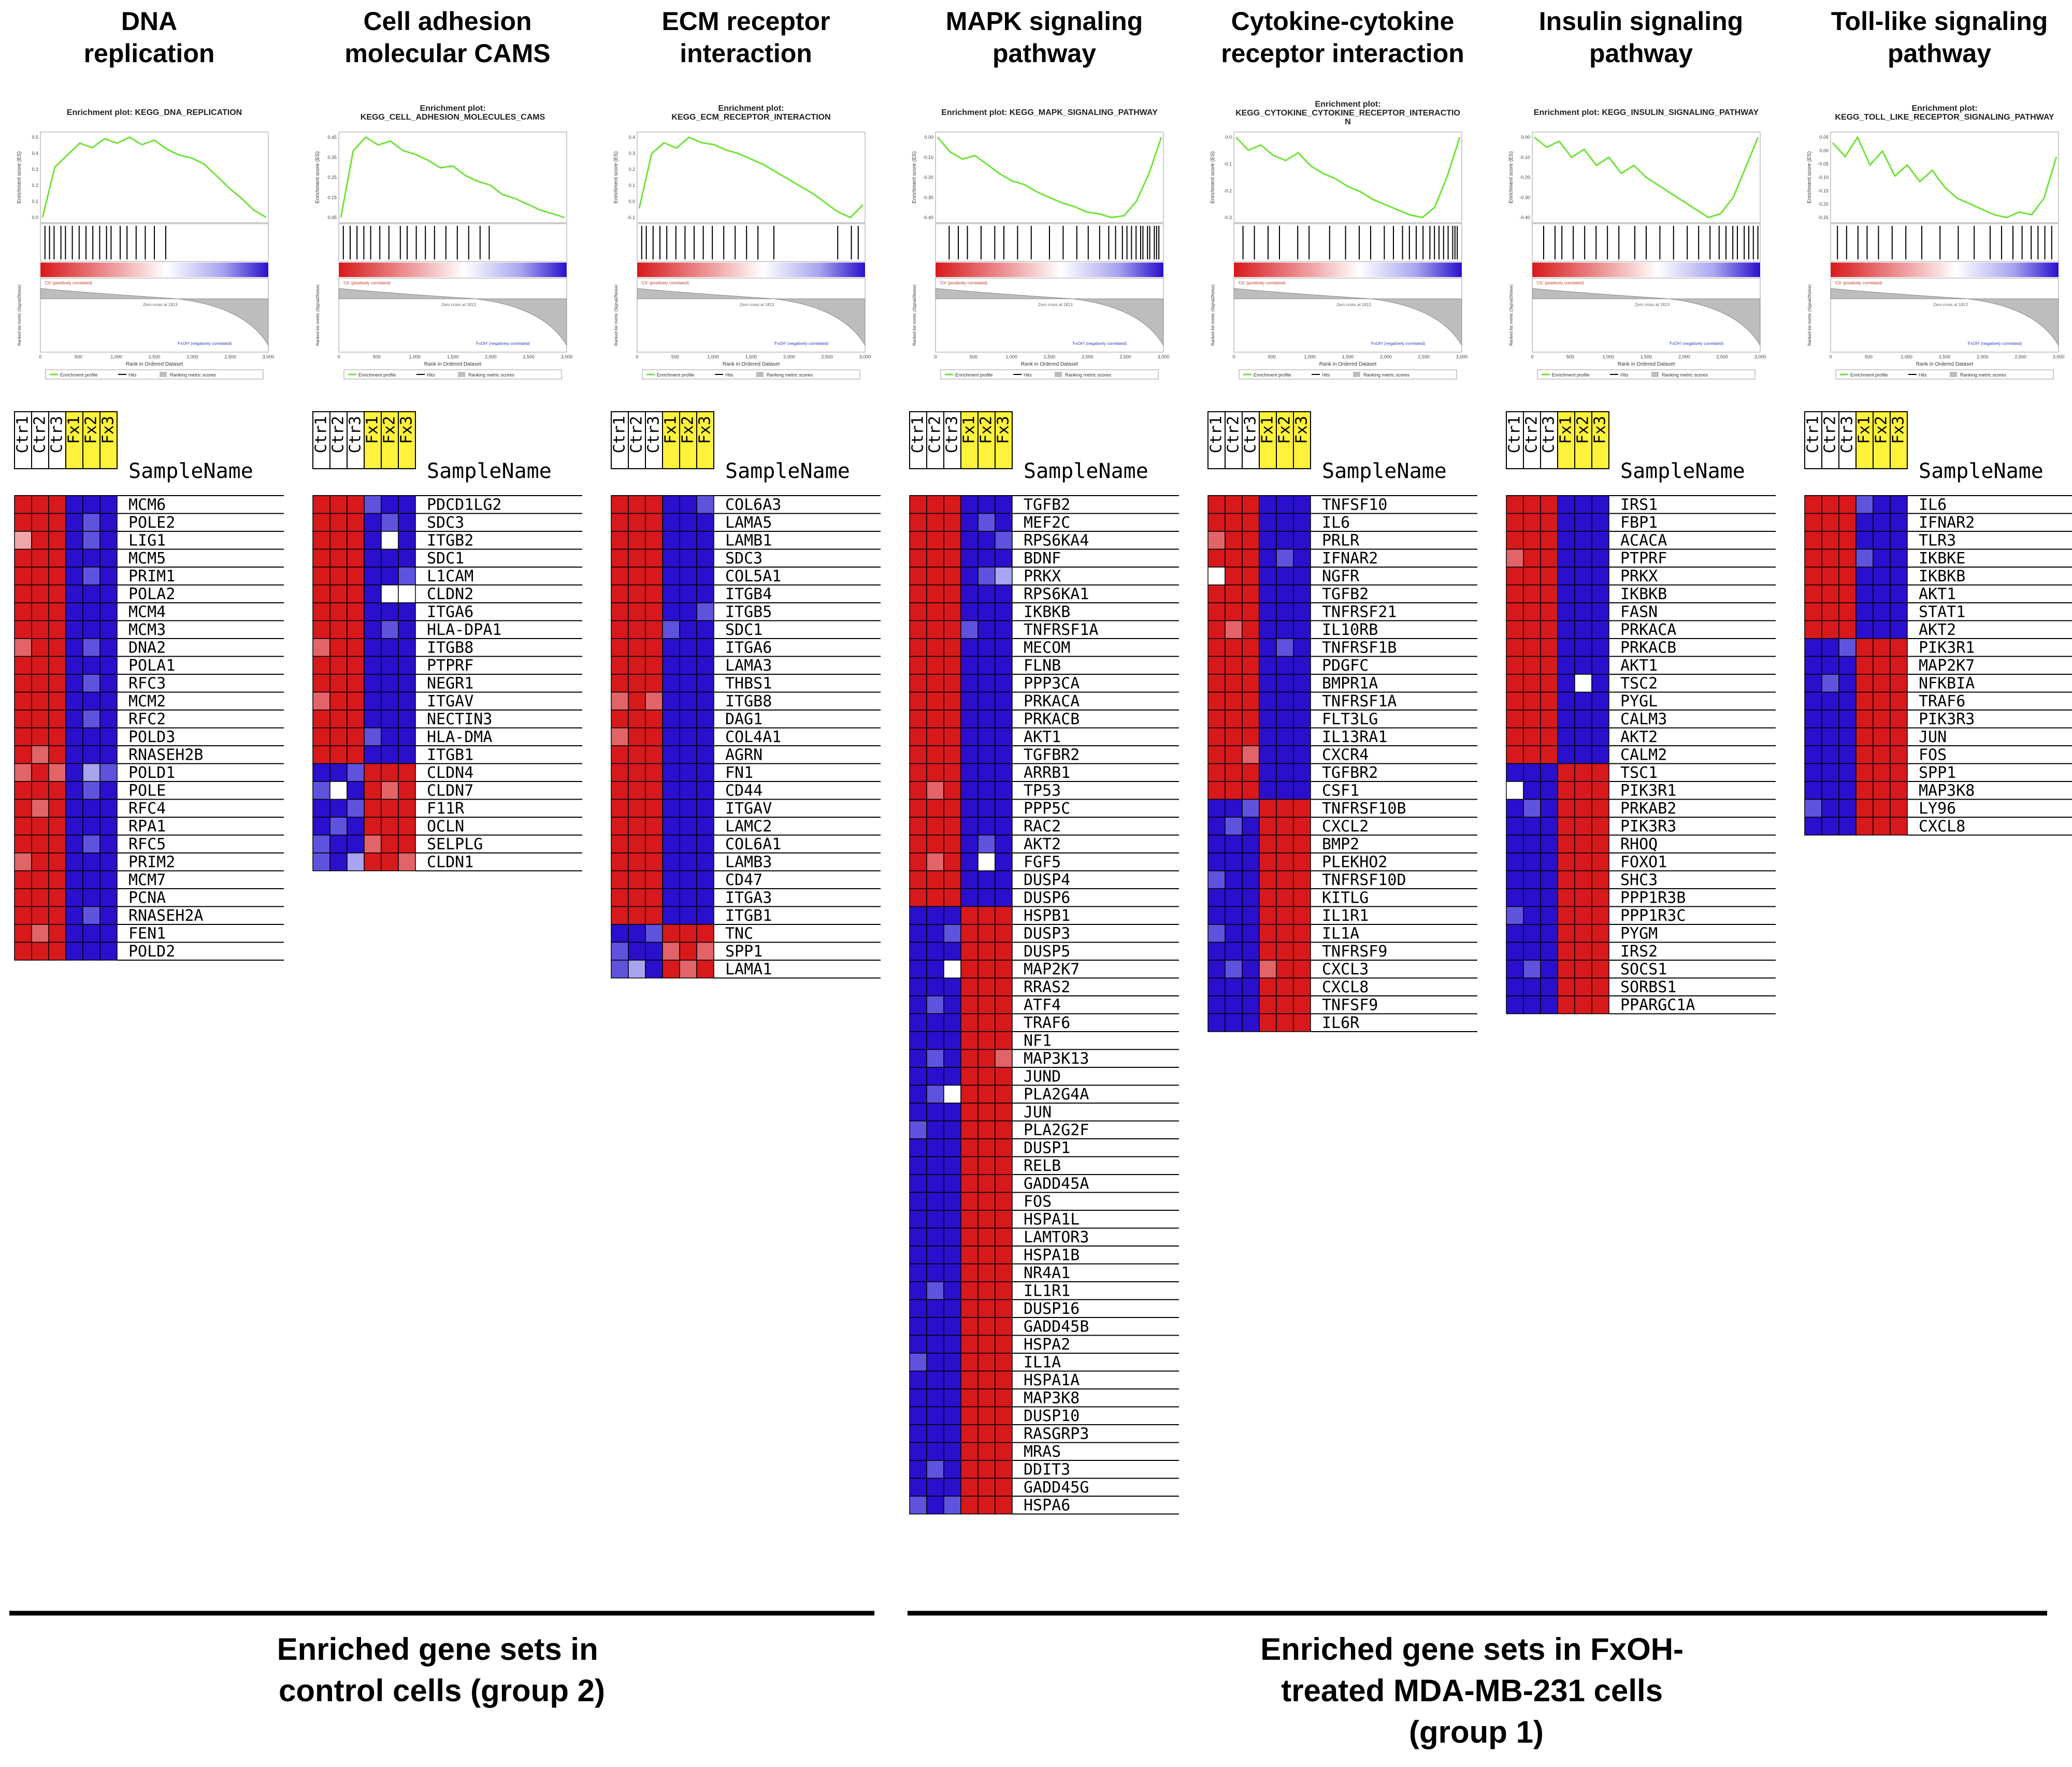 The image size is (2072, 1767). What do you see at coordinates (453, 356) in the screenshot?
I see `x-tick: 1,500` at bounding box center [453, 356].